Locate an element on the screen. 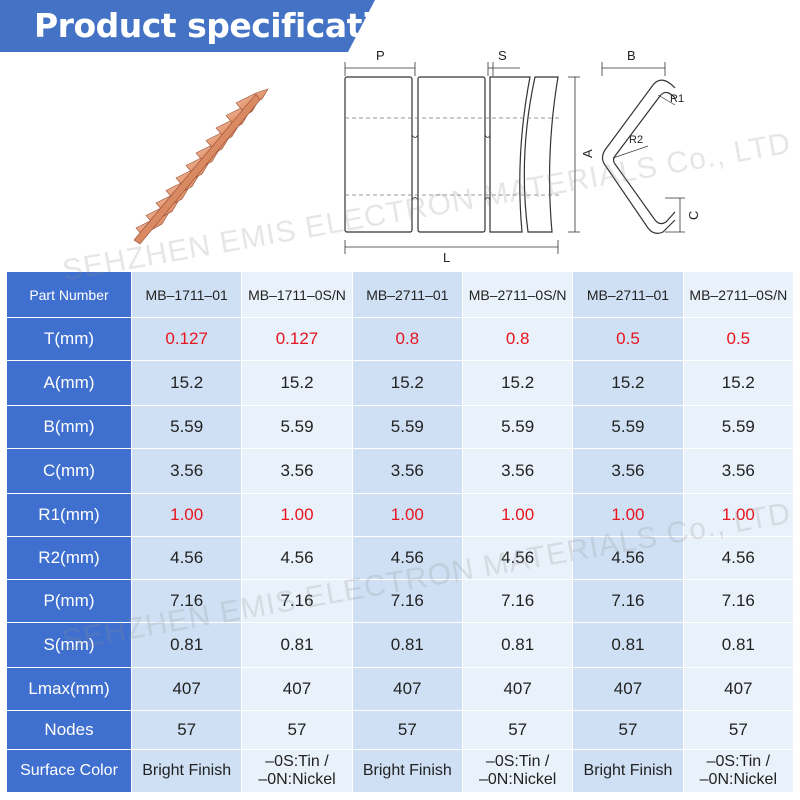 Image resolution: width=800 pixels, height=800 pixels. copper-spine is located at coordinates (197, 169).